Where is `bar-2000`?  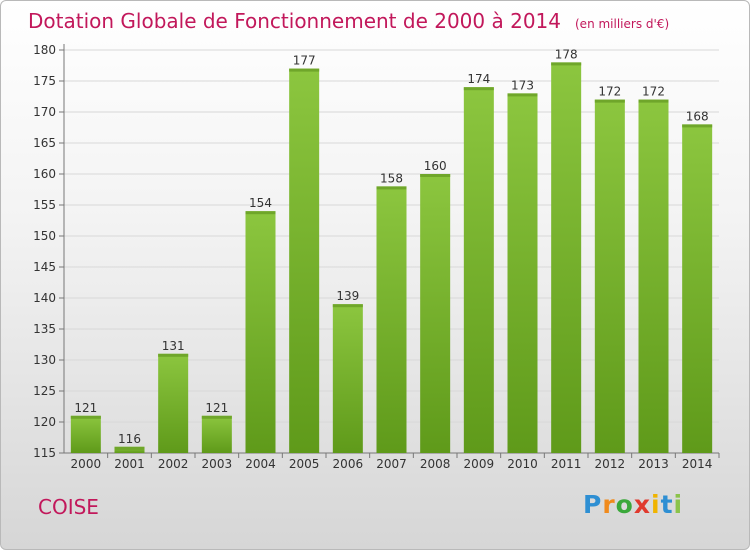 bar-2000 is located at coordinates (85, 434).